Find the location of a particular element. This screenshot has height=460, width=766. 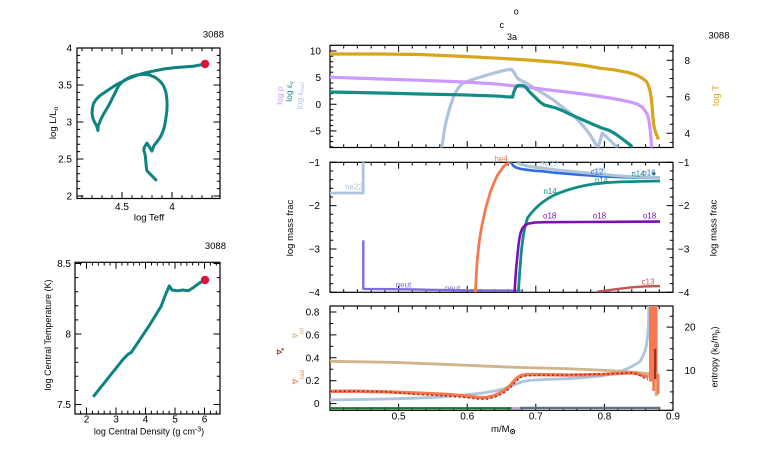

svg-text: 8.5 is located at coordinates (64, 264).